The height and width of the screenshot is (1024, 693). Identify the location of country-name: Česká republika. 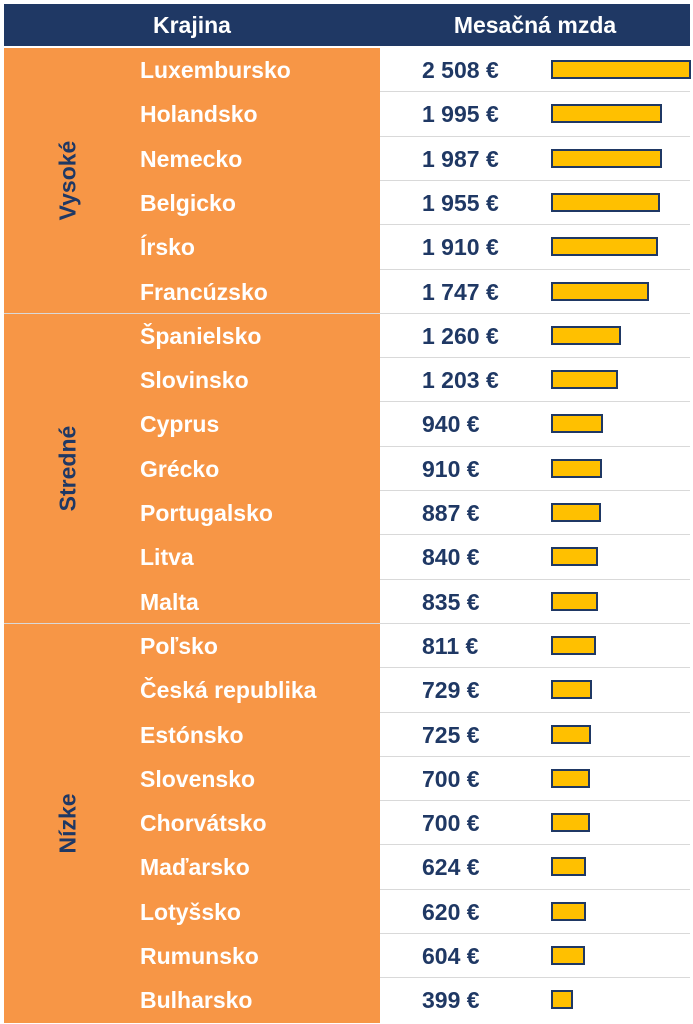
(228, 690).